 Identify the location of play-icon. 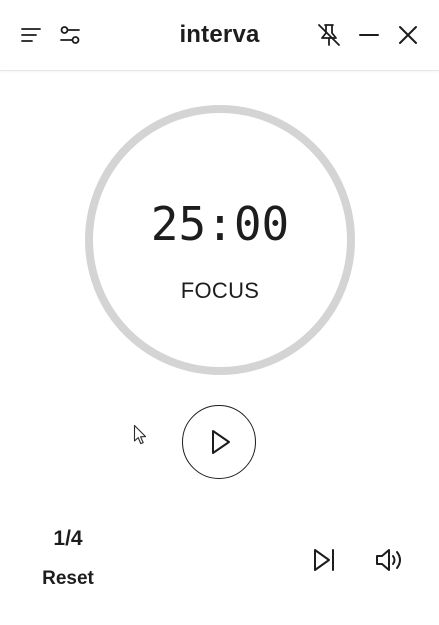
(221, 442).